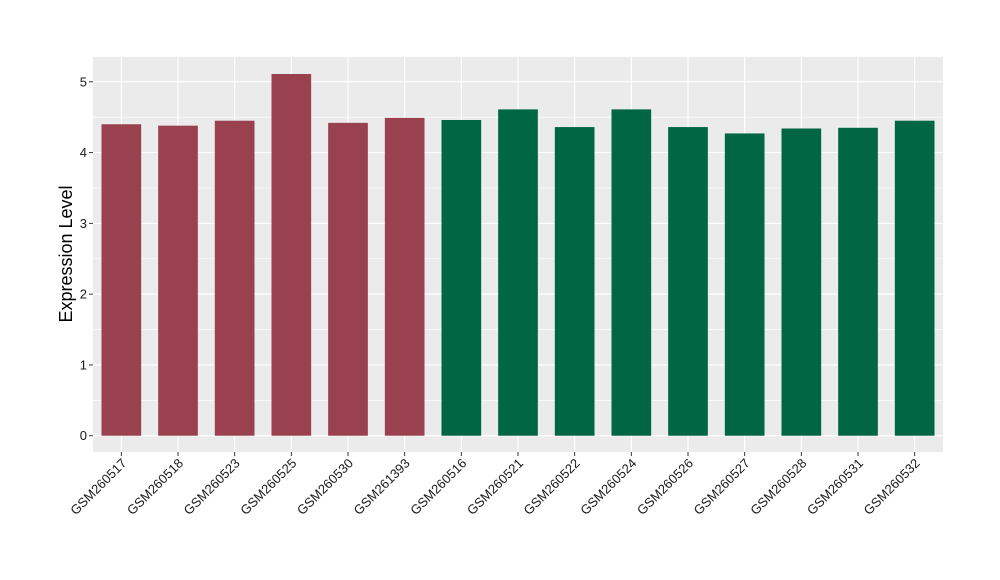 The image size is (1000, 580). Describe the element at coordinates (778, 487) in the screenshot. I see `x-tick-label: GSM260528` at that location.